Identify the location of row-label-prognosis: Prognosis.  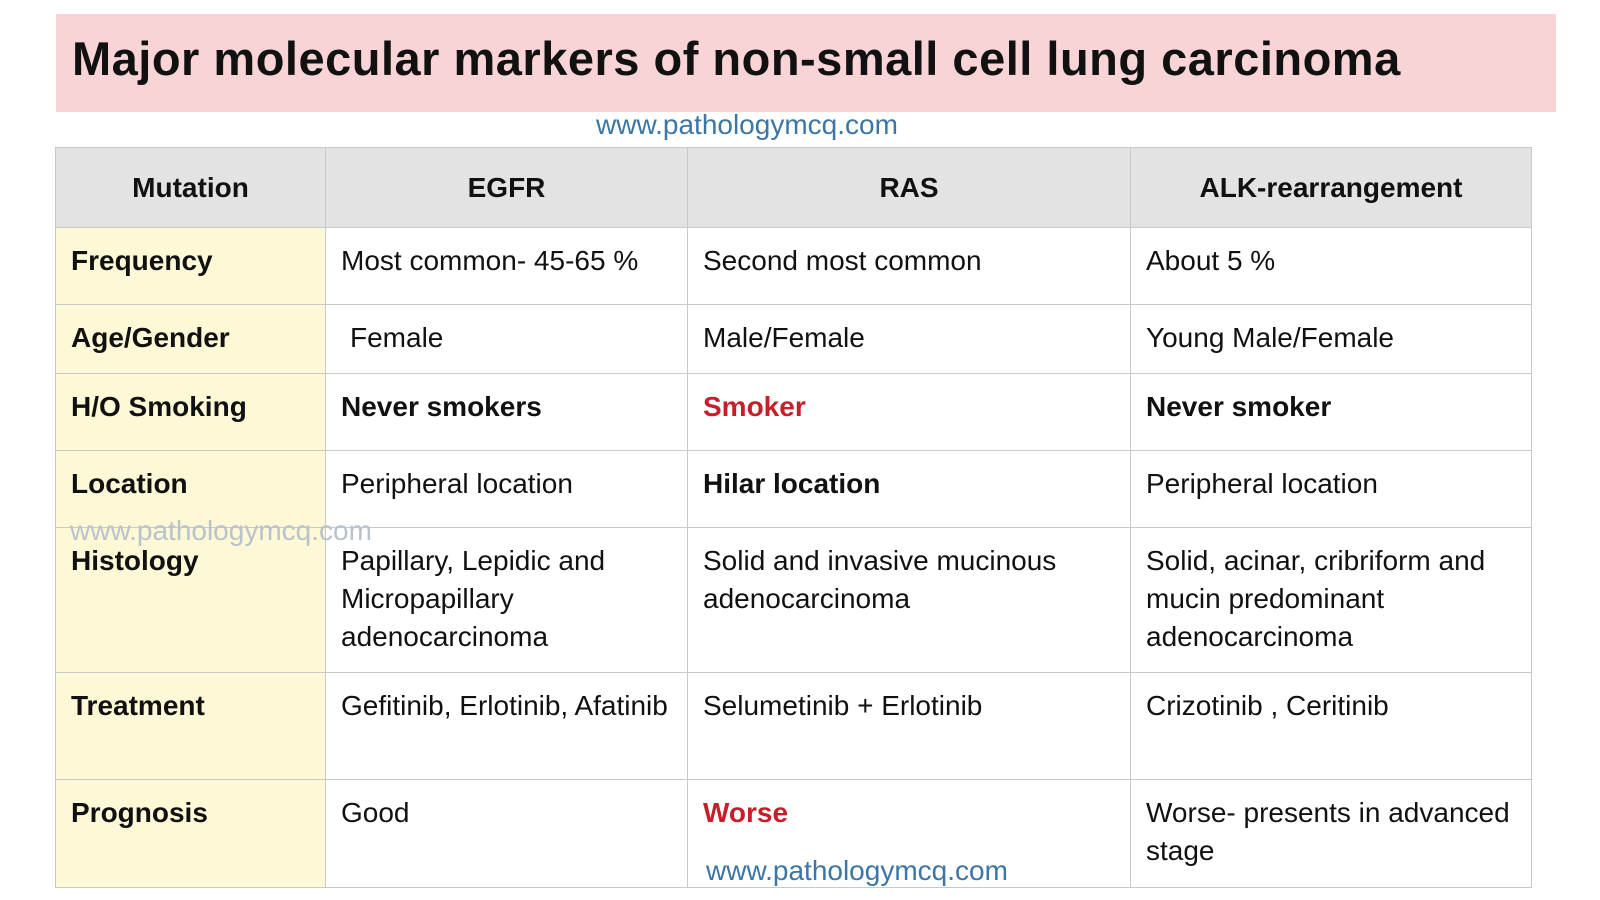
(190, 833).